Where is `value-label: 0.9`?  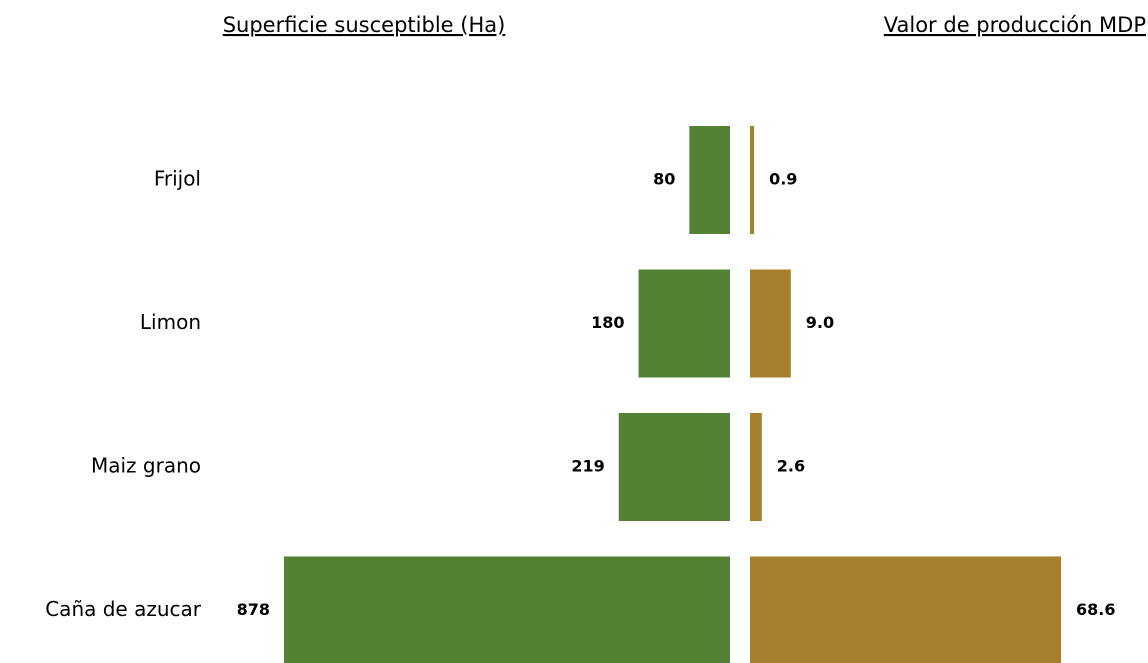 value-label: 0.9 is located at coordinates (783, 179).